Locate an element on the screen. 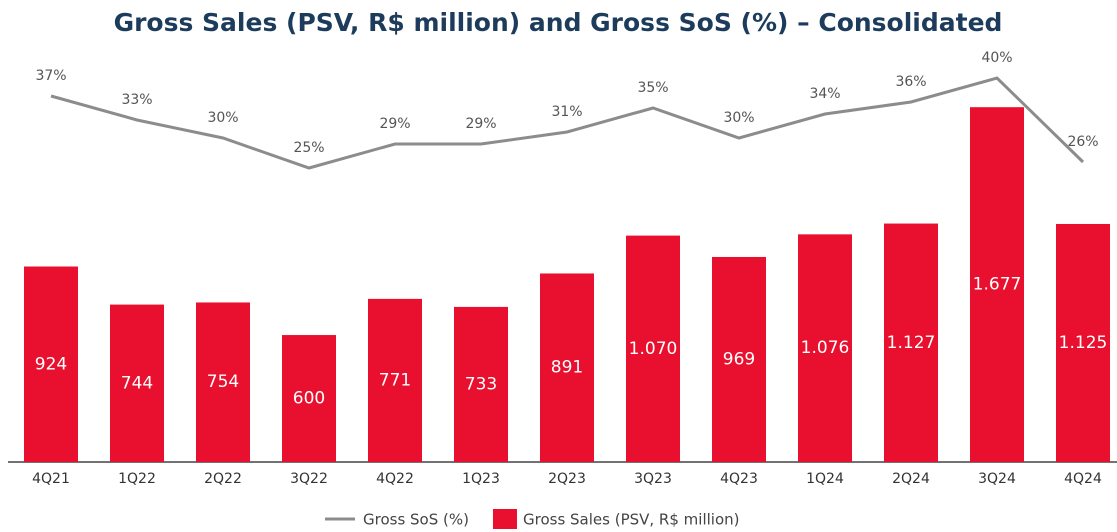 Image resolution: width=1117 pixels, height=532 pixels. bar-value-label: 733 is located at coordinates (481, 384).